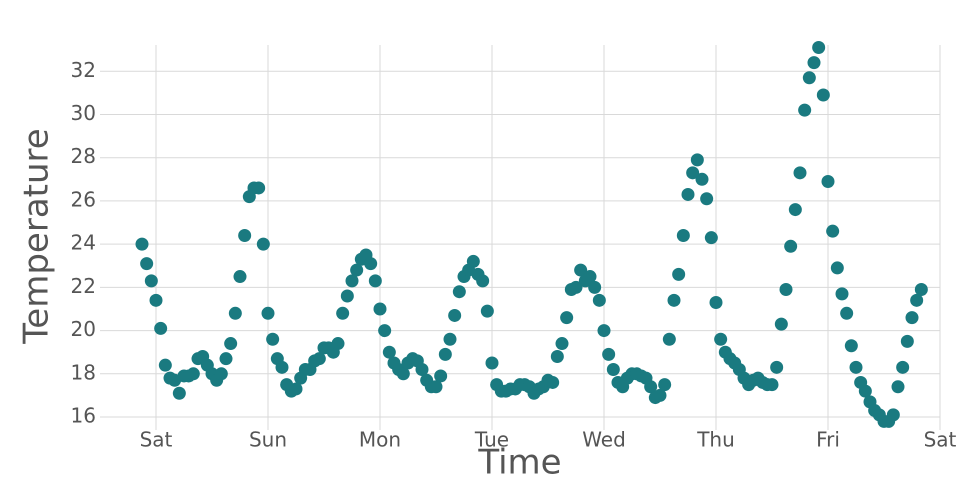 This screenshot has height=500, width=960. I want to click on y-tick-label: 24, so click(83, 243).